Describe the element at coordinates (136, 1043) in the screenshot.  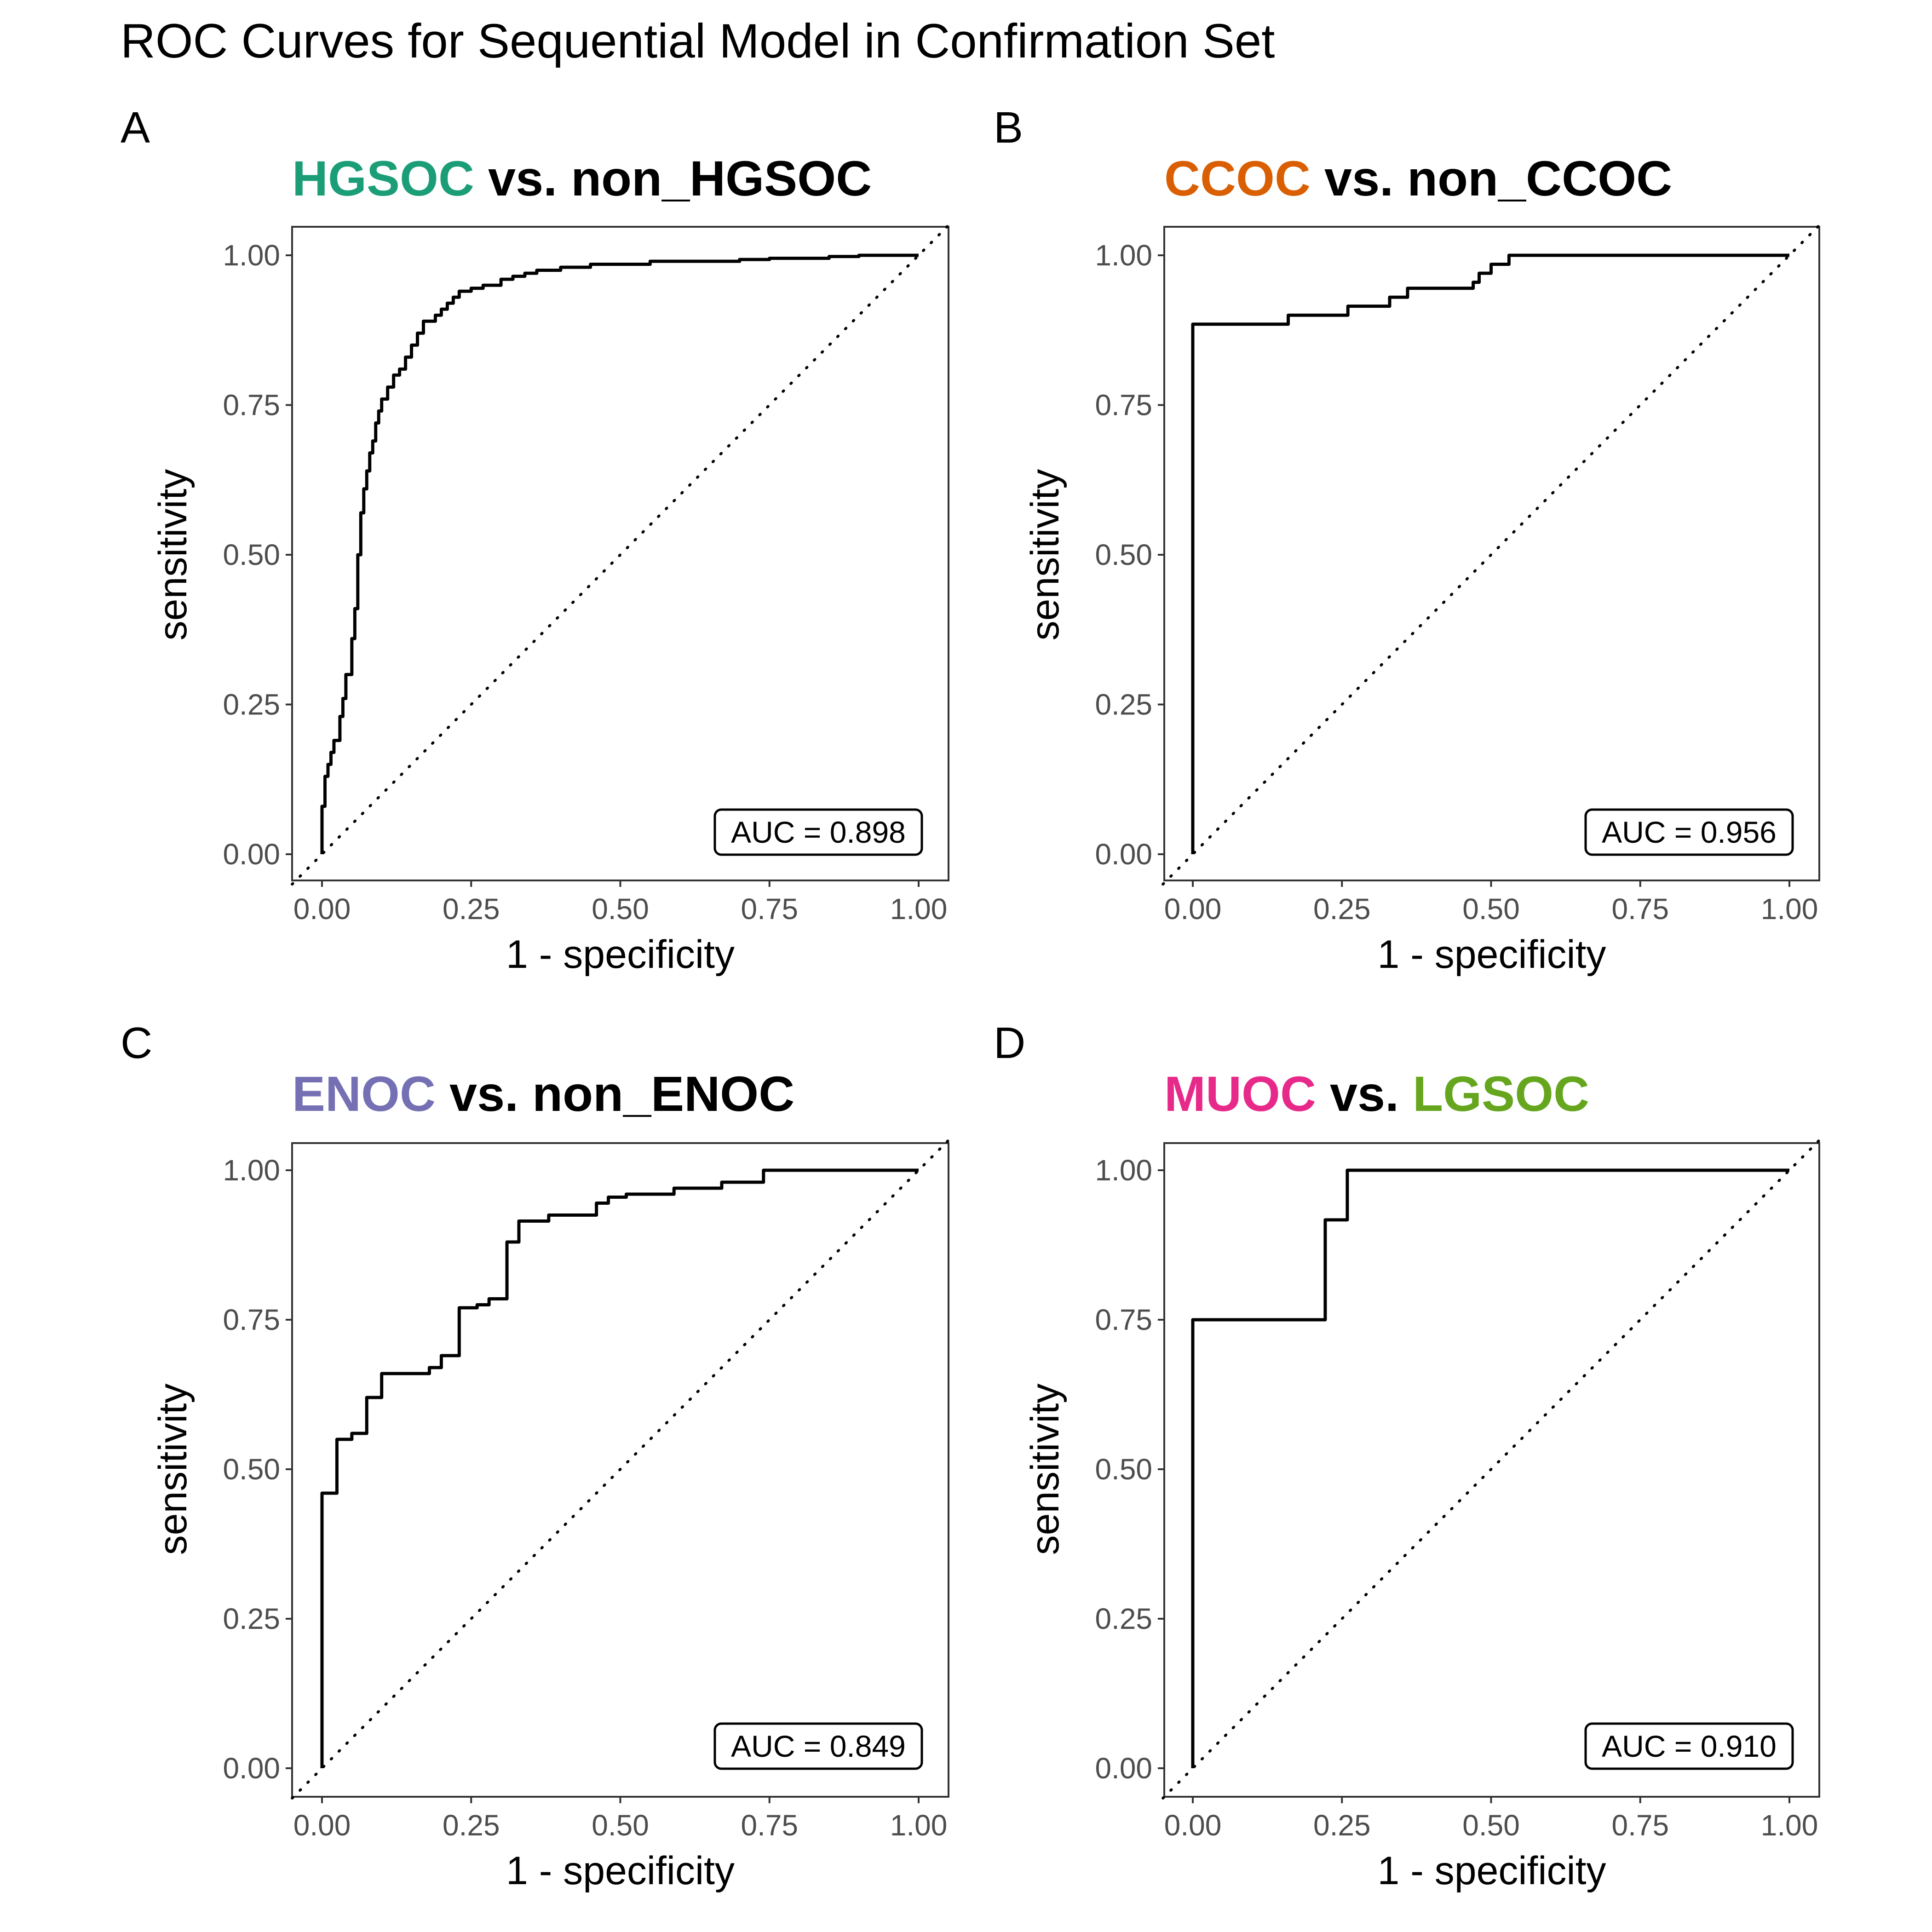
I see `panel-tag: C` at that location.